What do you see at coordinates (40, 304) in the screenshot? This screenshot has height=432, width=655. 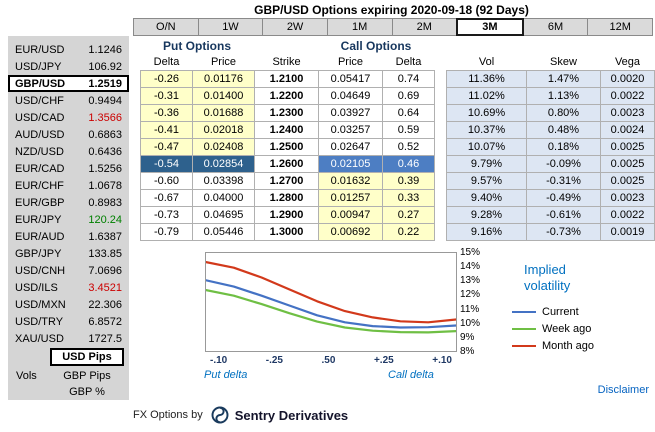 I see `pair-label: USD/MXN` at bounding box center [40, 304].